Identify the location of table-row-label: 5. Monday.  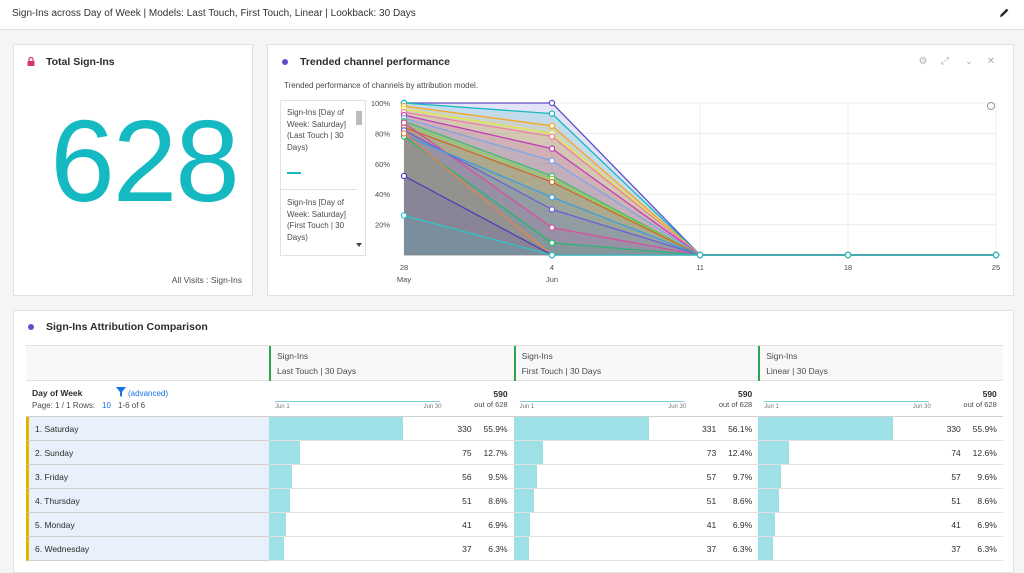
(147, 525).